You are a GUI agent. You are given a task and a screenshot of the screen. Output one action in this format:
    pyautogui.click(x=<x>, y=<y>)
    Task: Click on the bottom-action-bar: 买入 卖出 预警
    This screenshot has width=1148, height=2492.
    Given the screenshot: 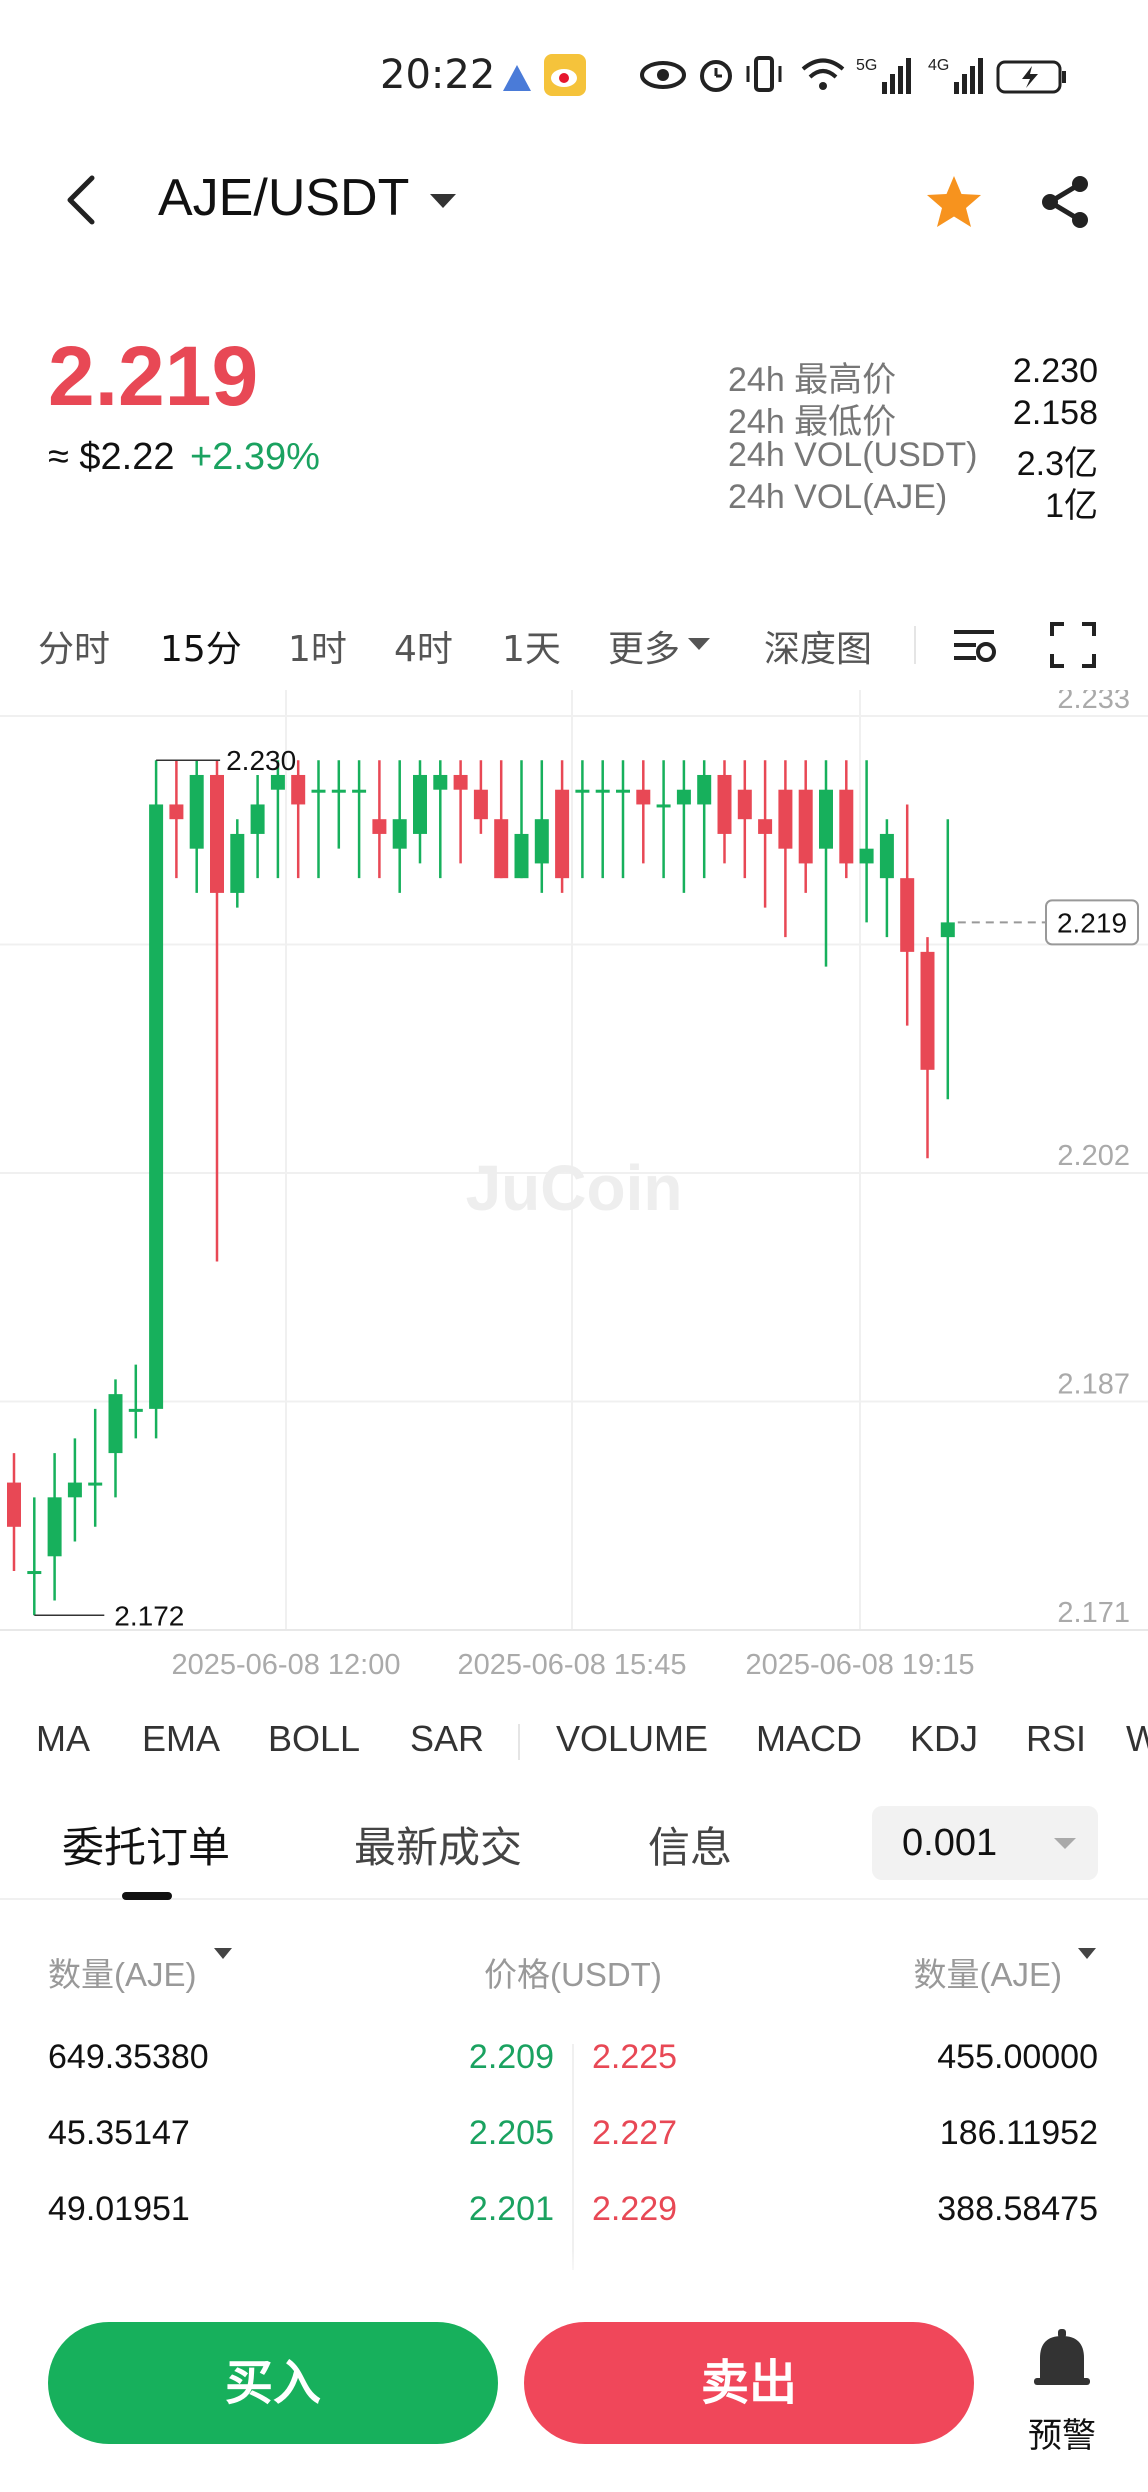 What is the action you would take?
    pyautogui.click(x=574, y=2381)
    